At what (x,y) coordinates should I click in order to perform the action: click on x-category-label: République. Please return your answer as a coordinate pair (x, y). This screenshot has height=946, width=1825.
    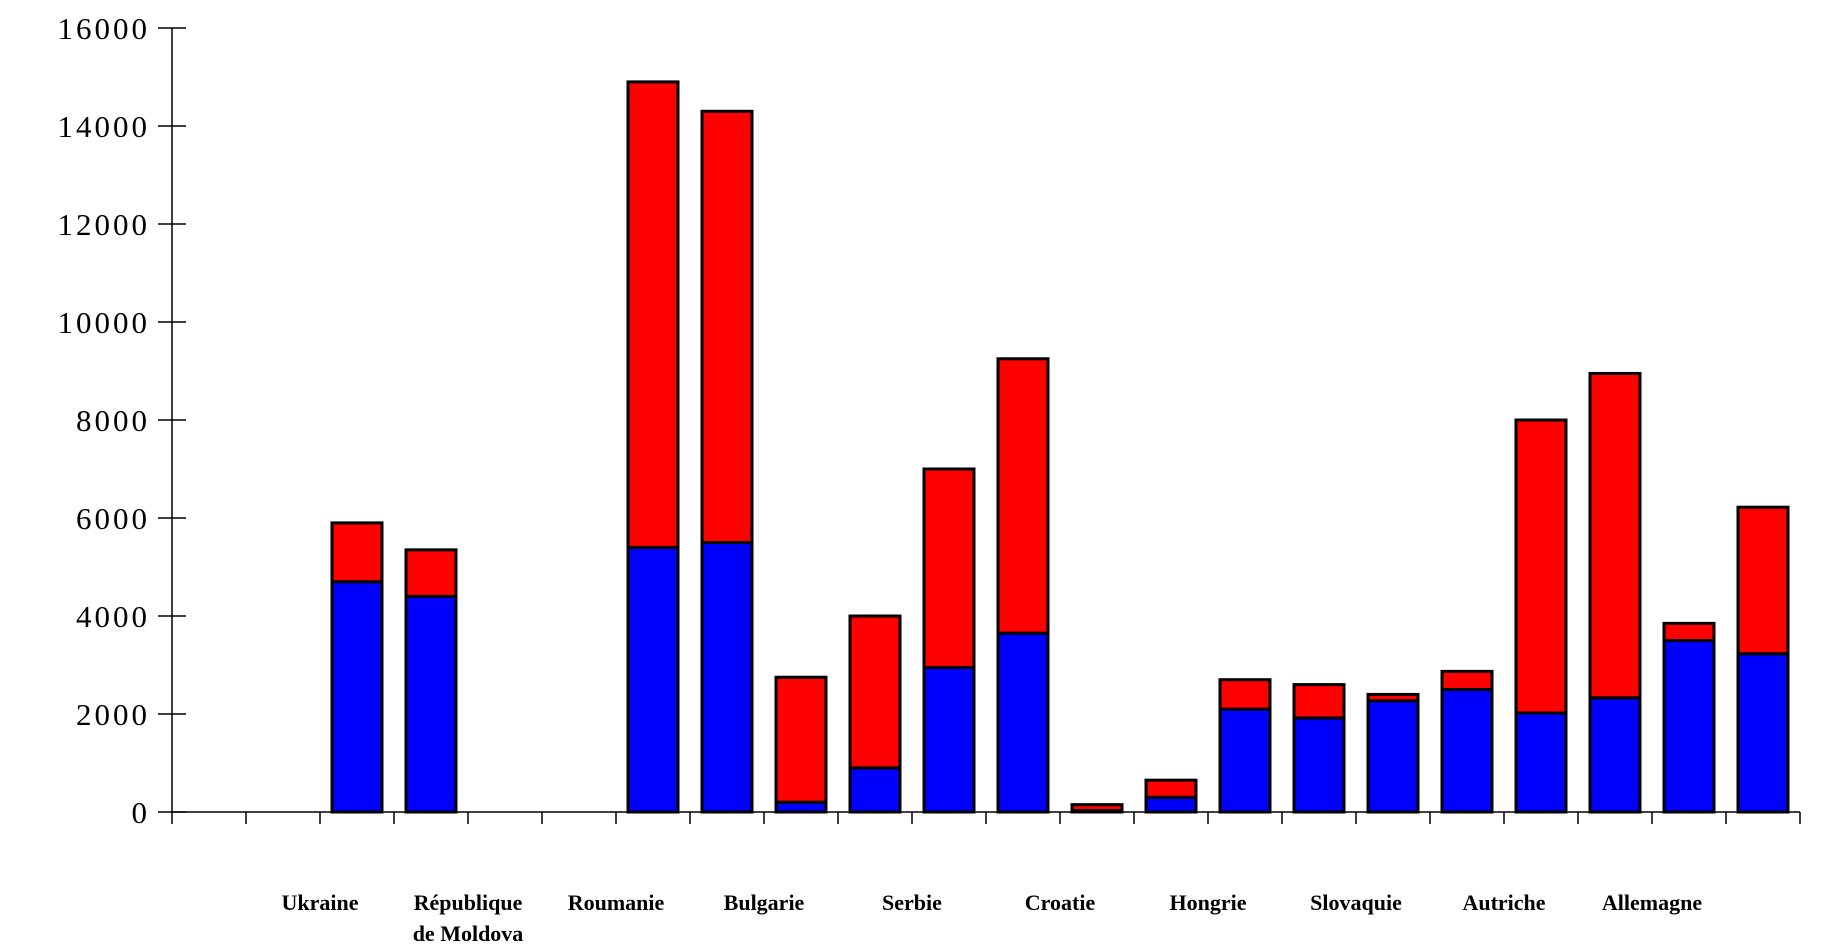
    Looking at the image, I should click on (468, 902).